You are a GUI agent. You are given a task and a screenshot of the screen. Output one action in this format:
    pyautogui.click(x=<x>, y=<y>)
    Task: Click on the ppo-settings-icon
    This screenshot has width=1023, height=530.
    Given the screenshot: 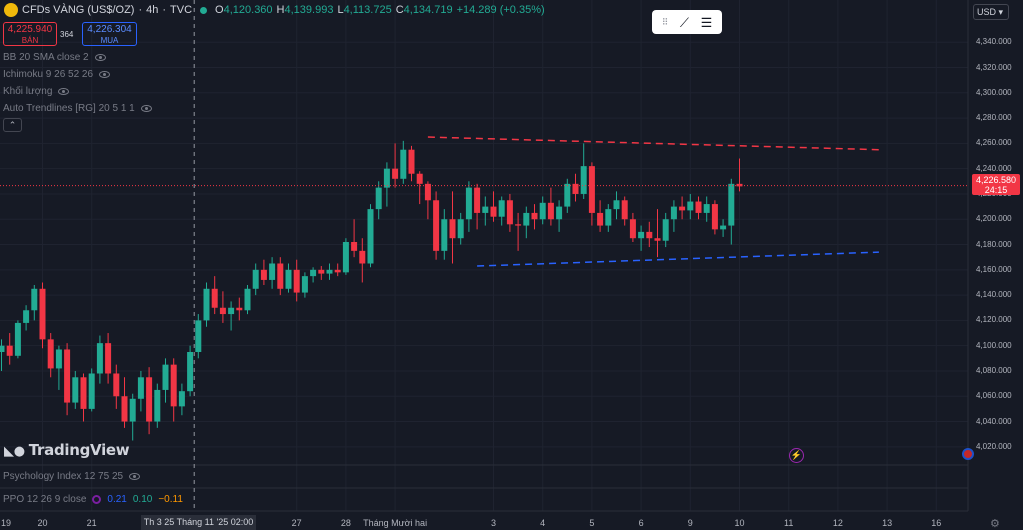 What is the action you would take?
    pyautogui.click(x=97, y=499)
    